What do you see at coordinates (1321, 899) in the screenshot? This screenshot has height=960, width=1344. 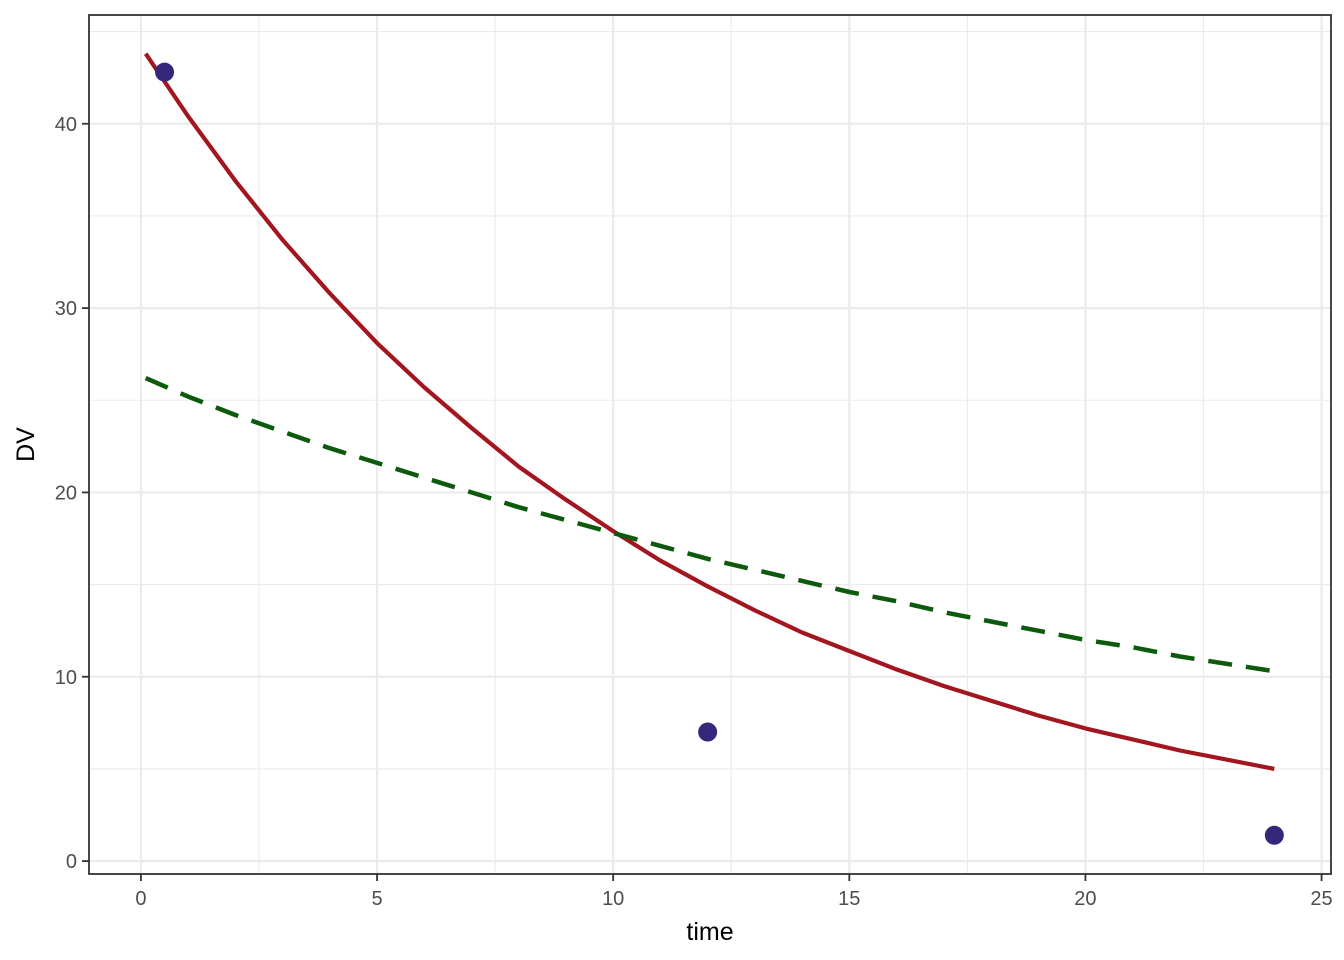 I see `x-tick-label: 25` at bounding box center [1321, 899].